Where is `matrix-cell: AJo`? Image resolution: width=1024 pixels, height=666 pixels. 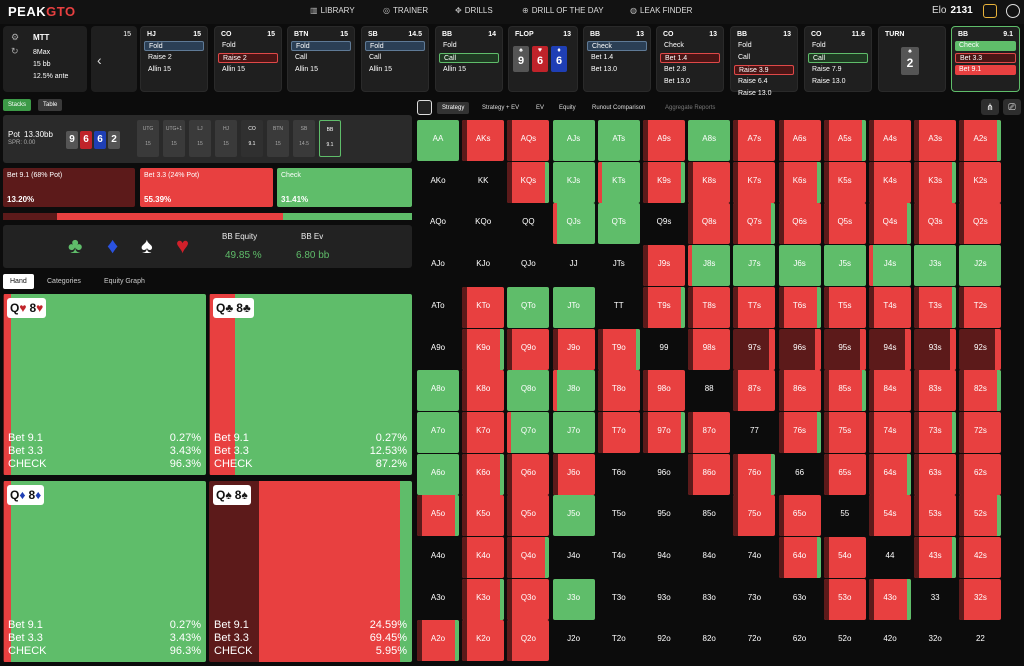 matrix-cell: AJo is located at coordinates (438, 266).